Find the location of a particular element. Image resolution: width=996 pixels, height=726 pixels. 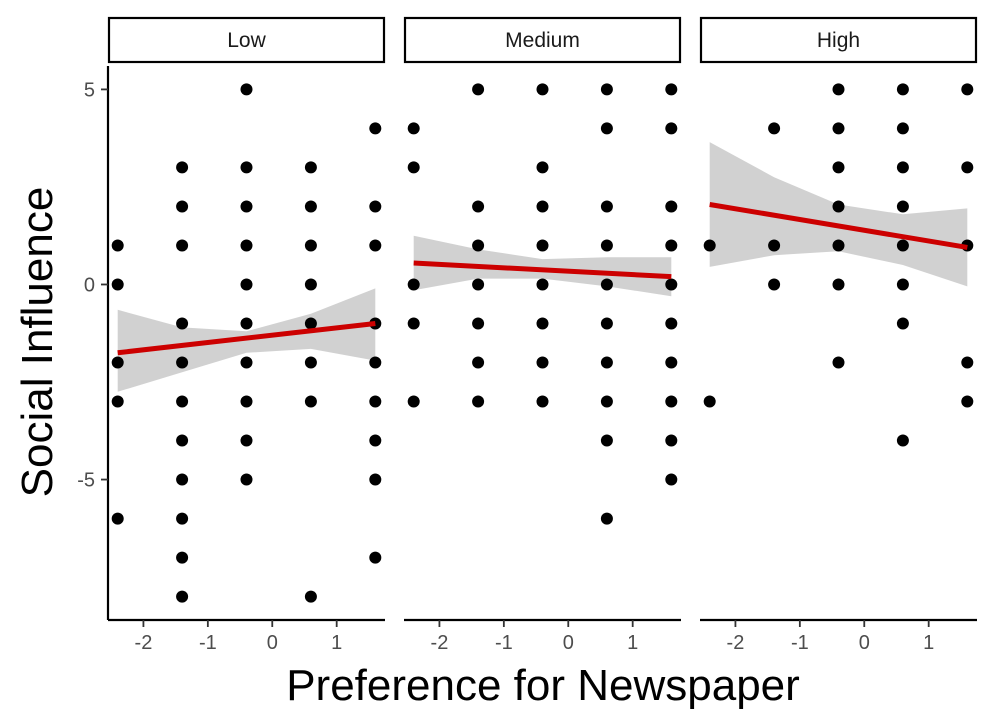

facet-strip-label: High is located at coordinates (838, 40).